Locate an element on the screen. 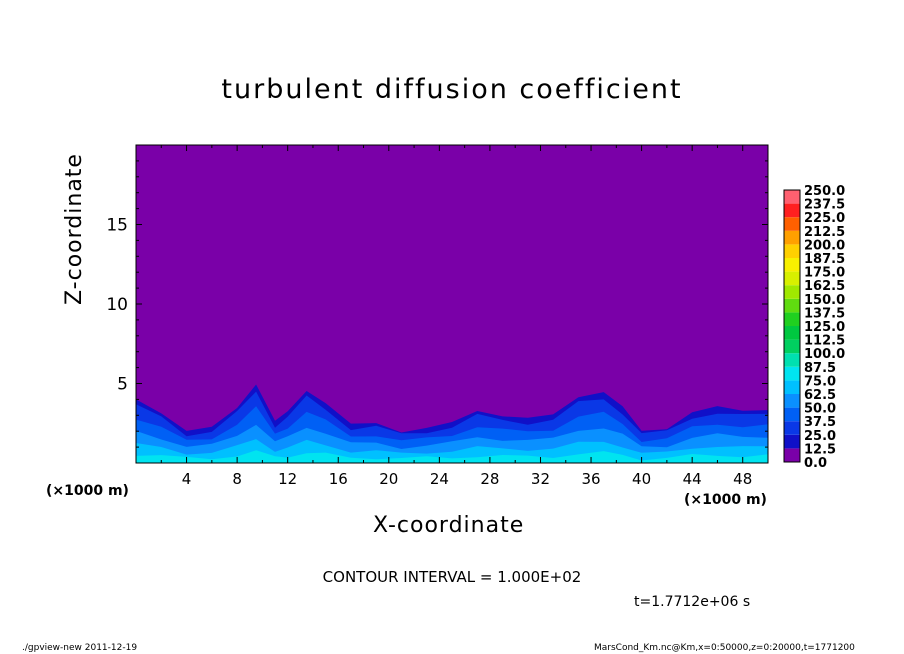 The height and width of the screenshot is (654, 904). x-unit-label-right: (×1000 m) is located at coordinates (725, 500).